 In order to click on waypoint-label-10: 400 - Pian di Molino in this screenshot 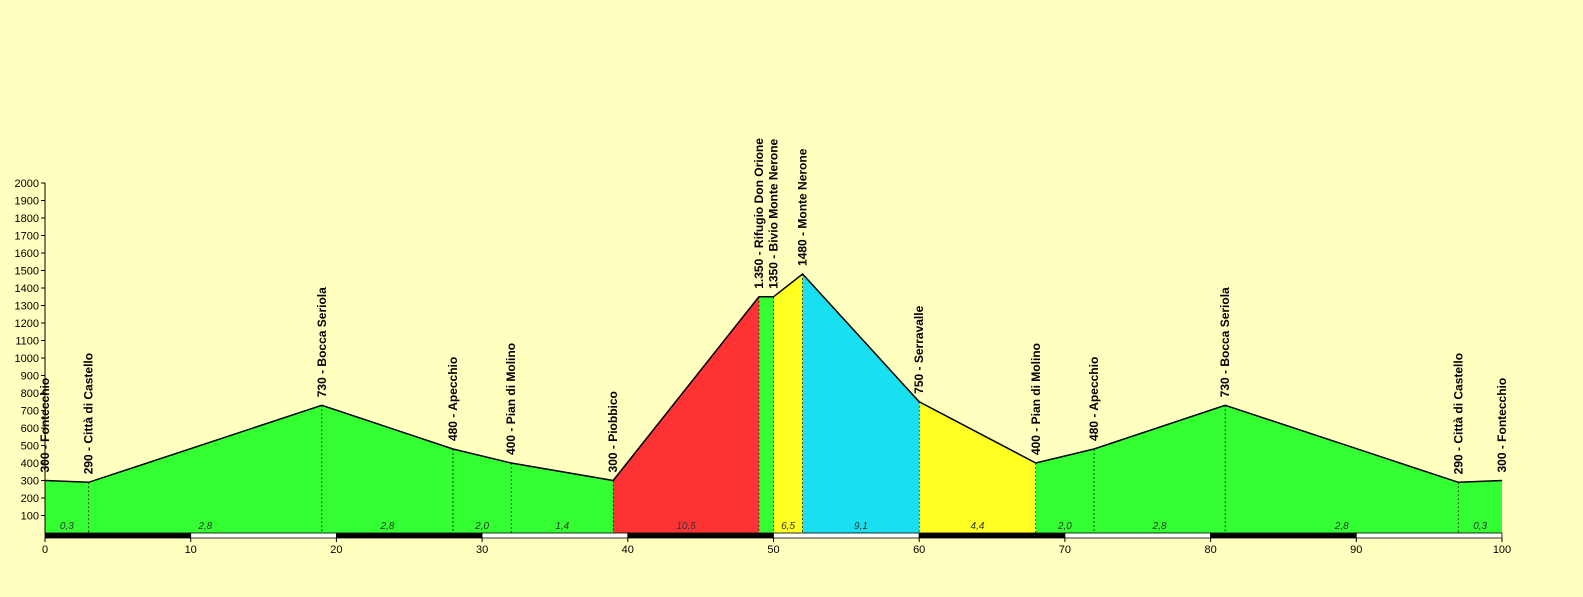, I will do `click(1036, 399)`.